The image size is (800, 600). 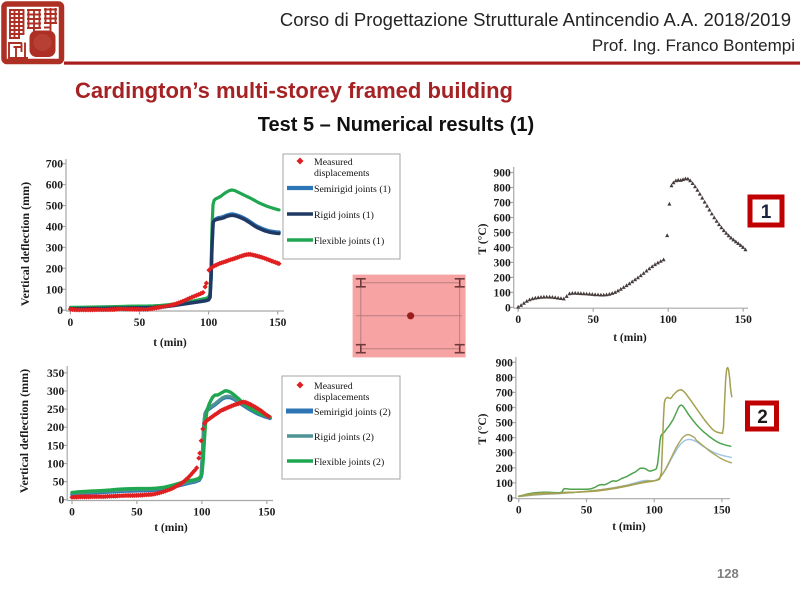 What do you see at coordinates (344, 437) in the screenshot?
I see `svg-text: Rigid joints (2)` at bounding box center [344, 437].